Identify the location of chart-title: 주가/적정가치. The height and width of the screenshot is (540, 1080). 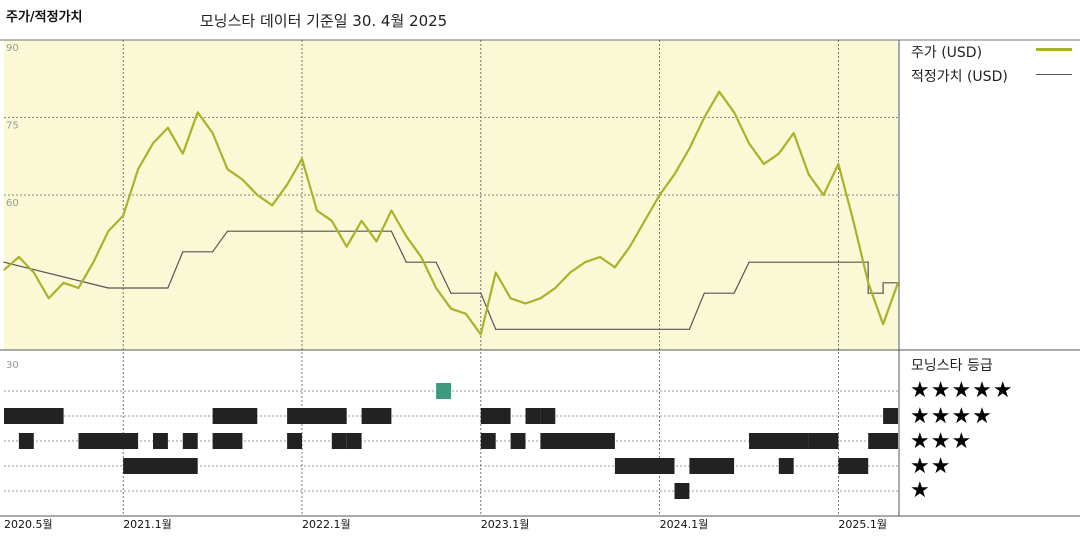
(44, 17).